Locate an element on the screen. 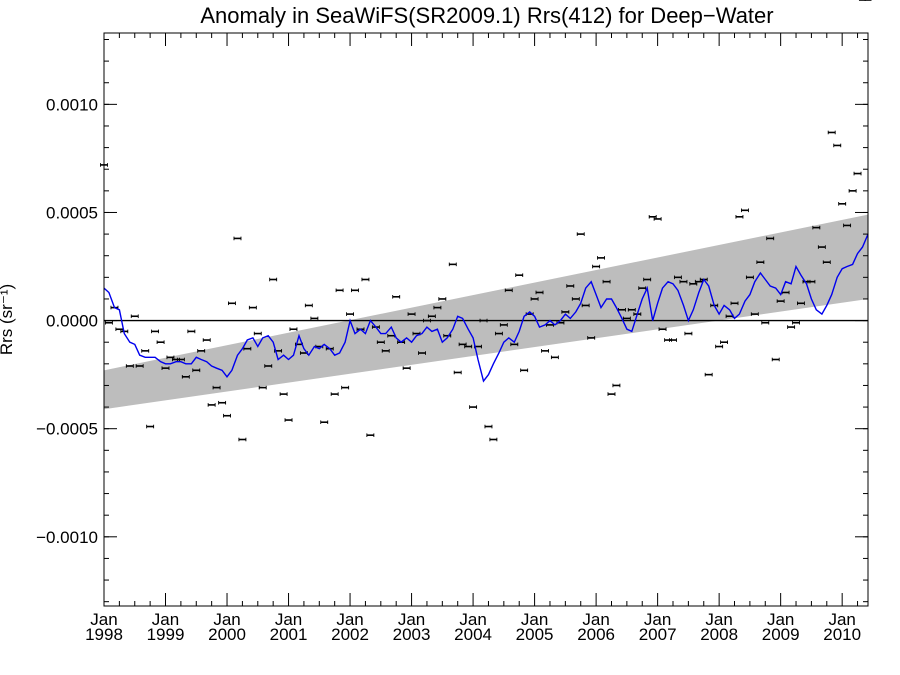 The image size is (900, 675). x-tick-year-label: 2002 is located at coordinates (350, 634).